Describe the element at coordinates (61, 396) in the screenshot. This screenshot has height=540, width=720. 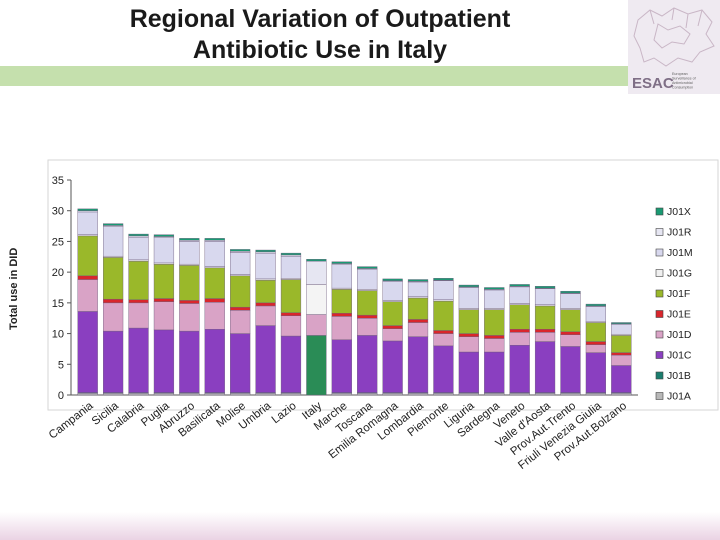
I see `y-tick-label: 0` at that location.